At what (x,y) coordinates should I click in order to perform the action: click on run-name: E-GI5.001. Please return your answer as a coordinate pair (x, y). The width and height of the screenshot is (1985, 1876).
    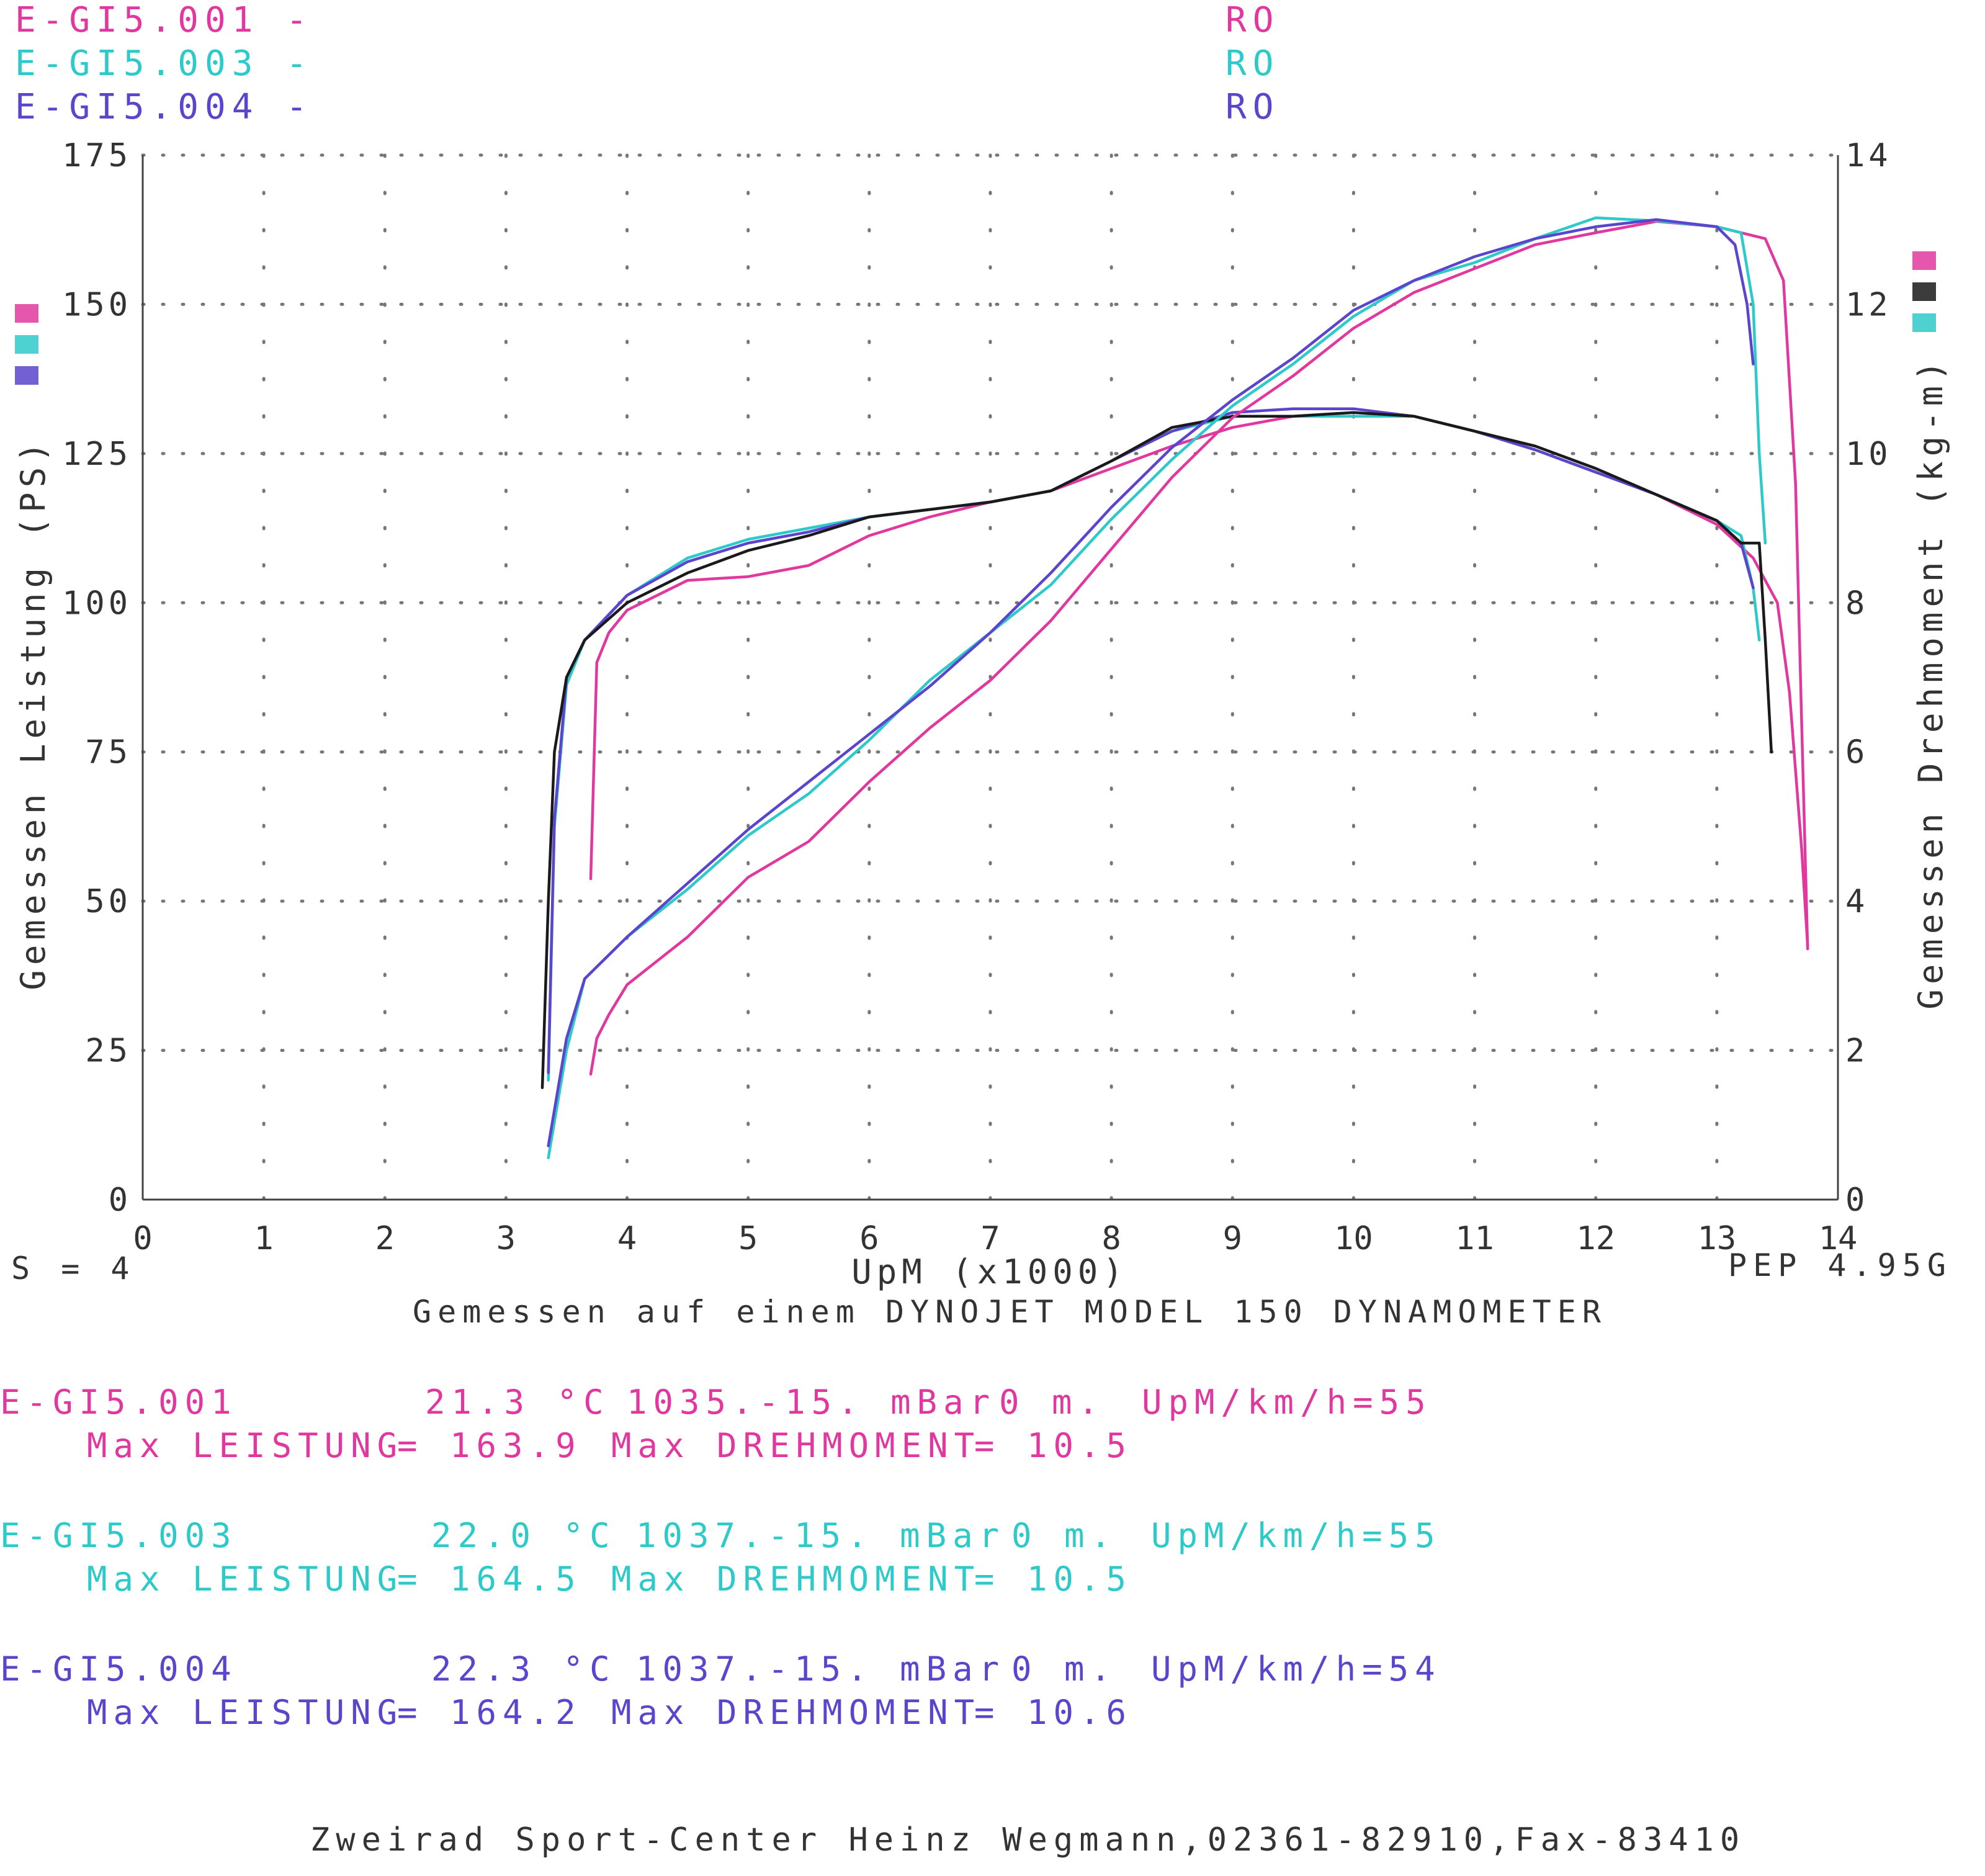
    Looking at the image, I should click on (119, 1402).